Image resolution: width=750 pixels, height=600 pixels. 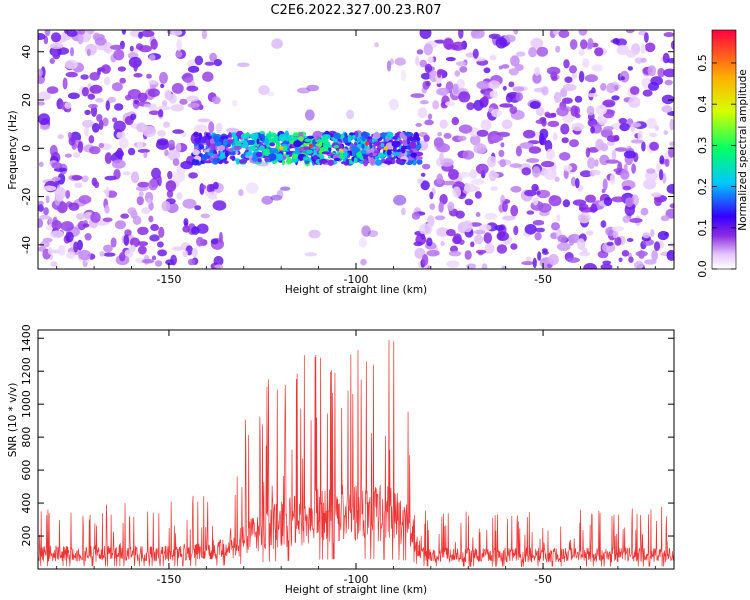 What do you see at coordinates (26, 148) in the screenshot?
I see `y-tick-label: 0` at bounding box center [26, 148].